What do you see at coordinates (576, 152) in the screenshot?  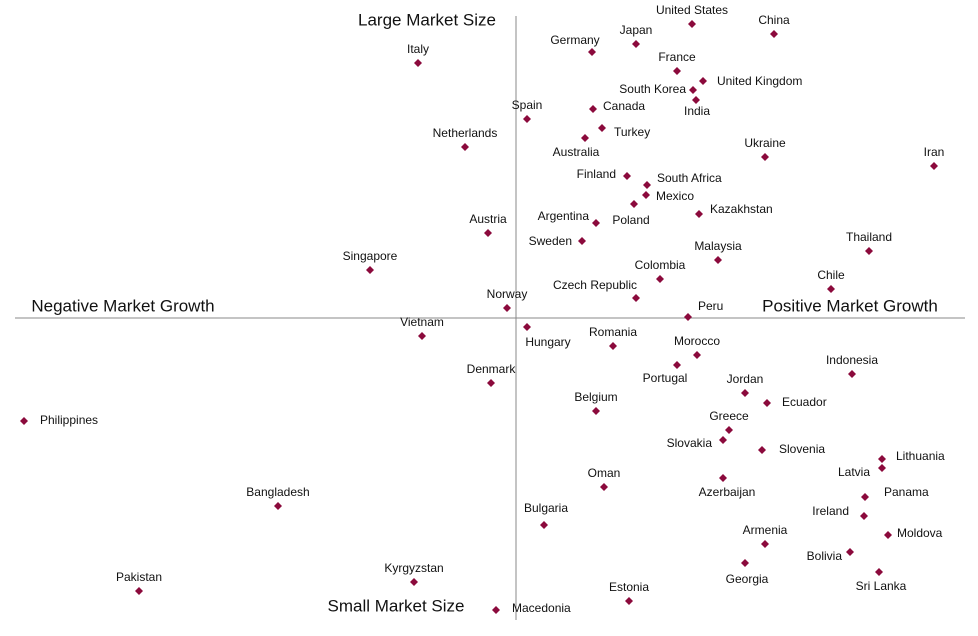 I see `point-label: Australia` at bounding box center [576, 152].